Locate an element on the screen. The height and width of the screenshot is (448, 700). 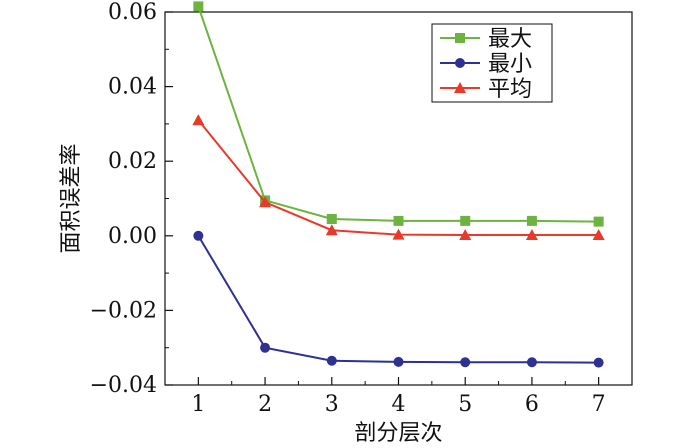
y-tick-label: 0.00 is located at coordinates (132, 236).